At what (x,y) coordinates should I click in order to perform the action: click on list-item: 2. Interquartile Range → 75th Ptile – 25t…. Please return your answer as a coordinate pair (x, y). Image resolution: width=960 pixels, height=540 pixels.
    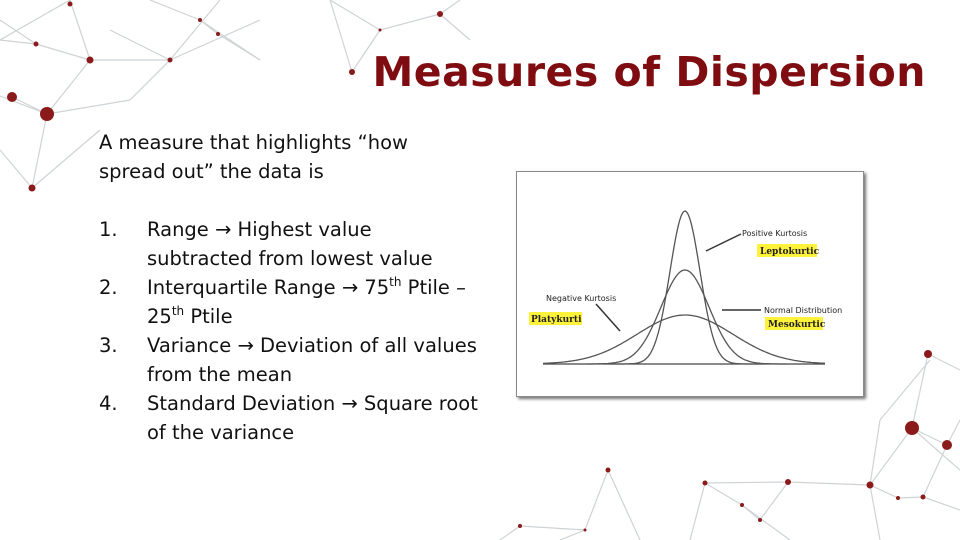
    Looking at the image, I should click on (289, 302).